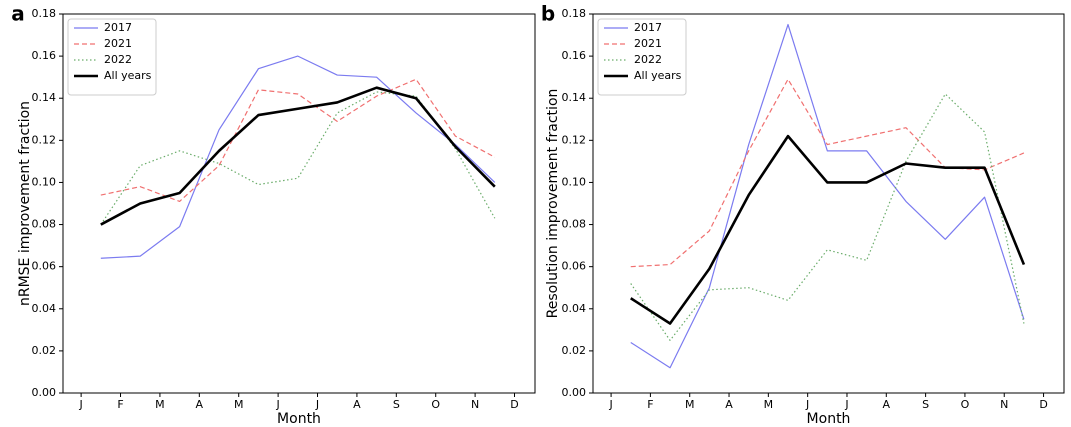 This screenshot has height=427, width=1071. What do you see at coordinates (18, 14) in the screenshot?
I see `panel-label: a` at bounding box center [18, 14].